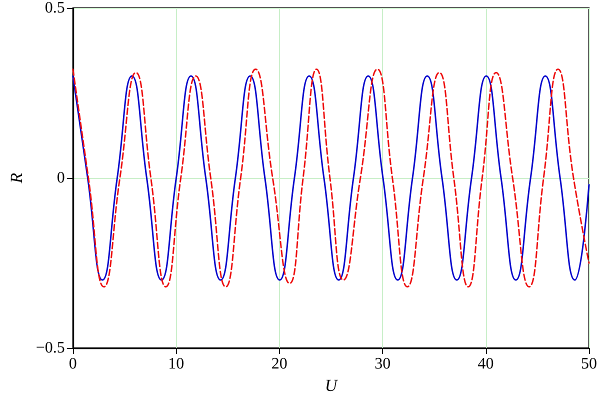 This screenshot has height=409, width=600. I want to click on x-tick-label: 0, so click(72, 364).